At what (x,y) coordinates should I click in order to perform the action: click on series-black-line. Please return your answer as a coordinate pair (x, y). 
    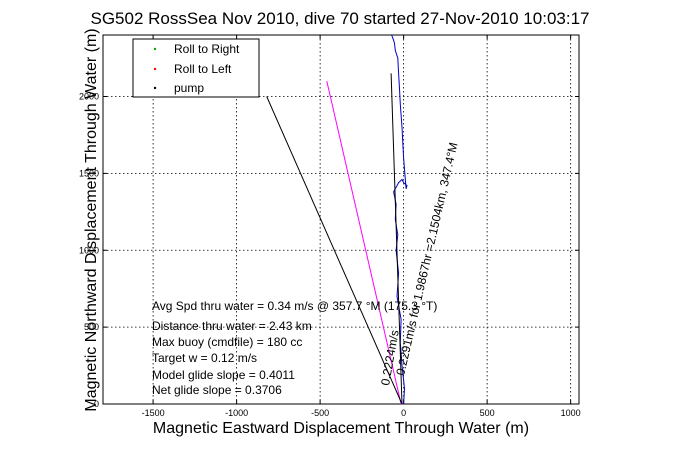
    Looking at the image, I should click on (334, 250).